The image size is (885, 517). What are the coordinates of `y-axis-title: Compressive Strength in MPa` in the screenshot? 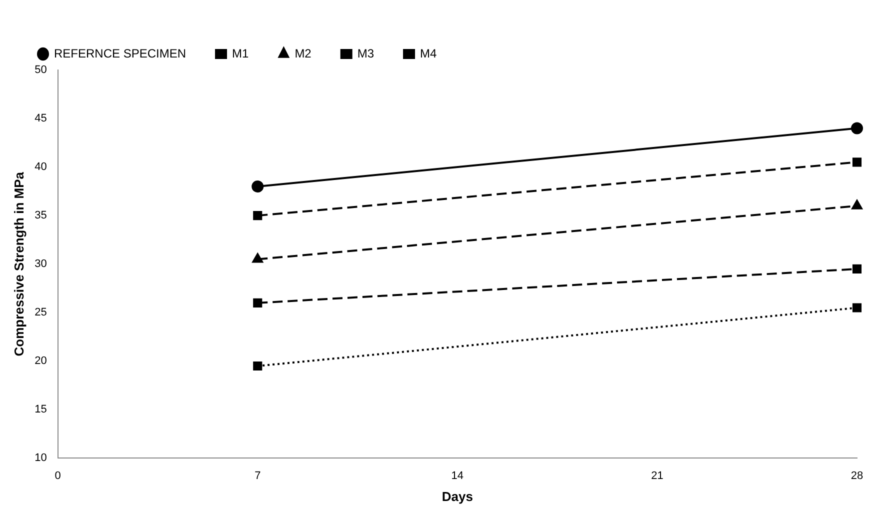 It's located at (18, 263).